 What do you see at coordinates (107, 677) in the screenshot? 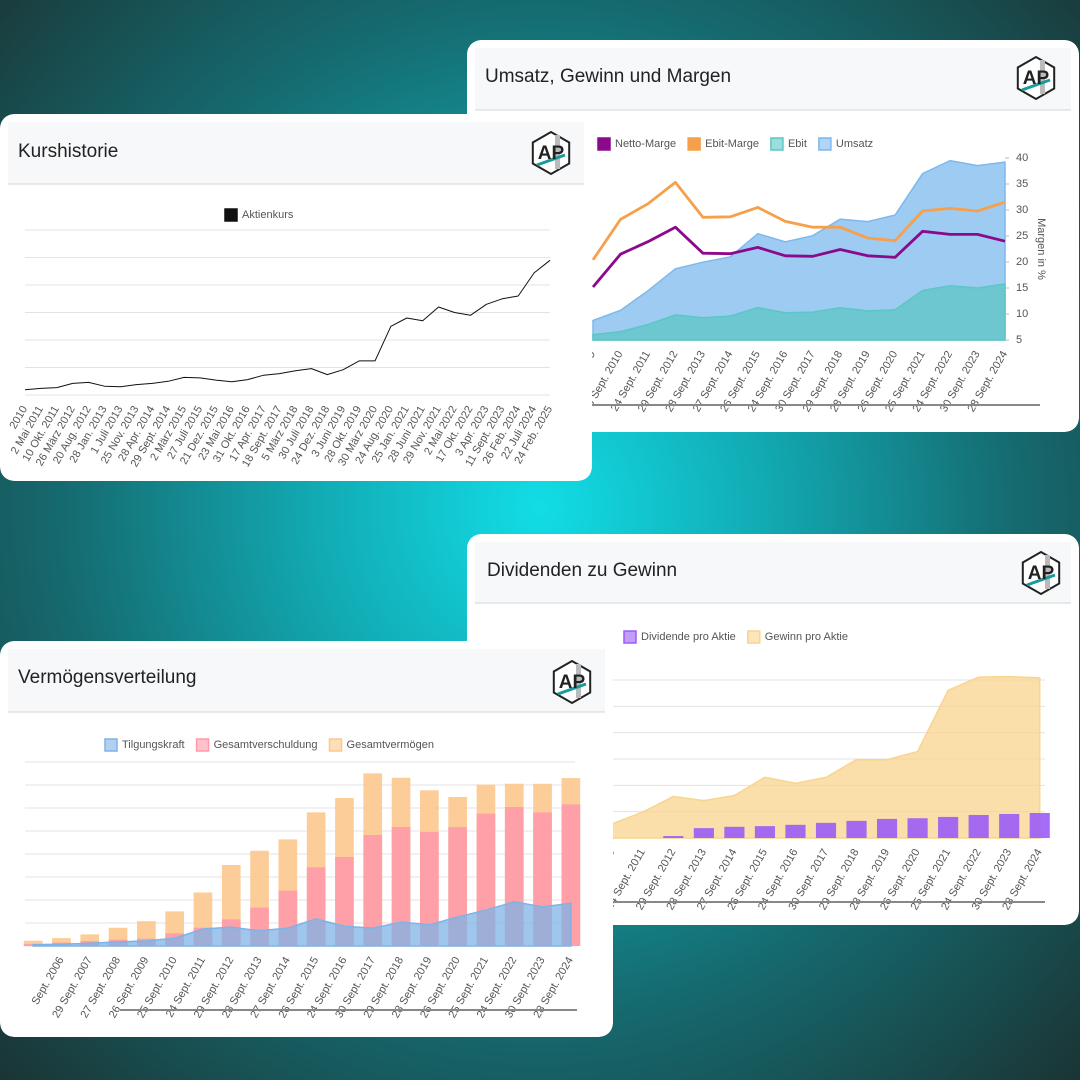
I see `card-title: Vermögensverteilung` at bounding box center [107, 677].